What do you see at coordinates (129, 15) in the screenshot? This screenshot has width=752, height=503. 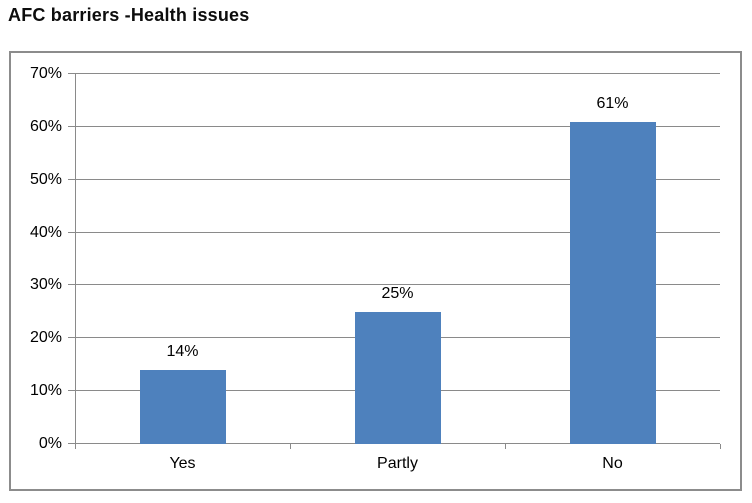 I see `chart-title: AFC barriers -Health issues` at bounding box center [129, 15].